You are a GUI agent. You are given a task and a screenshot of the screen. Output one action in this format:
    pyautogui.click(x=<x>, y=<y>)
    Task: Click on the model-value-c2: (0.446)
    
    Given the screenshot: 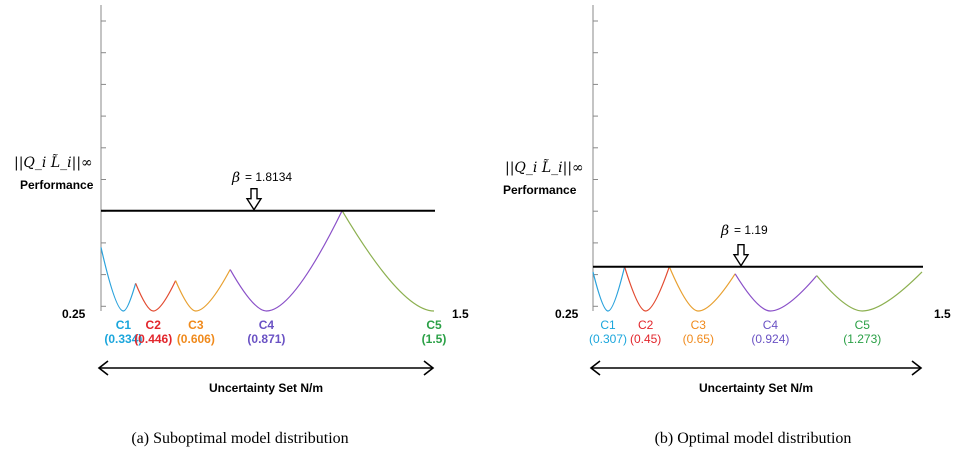 What is the action you would take?
    pyautogui.click(x=153, y=339)
    